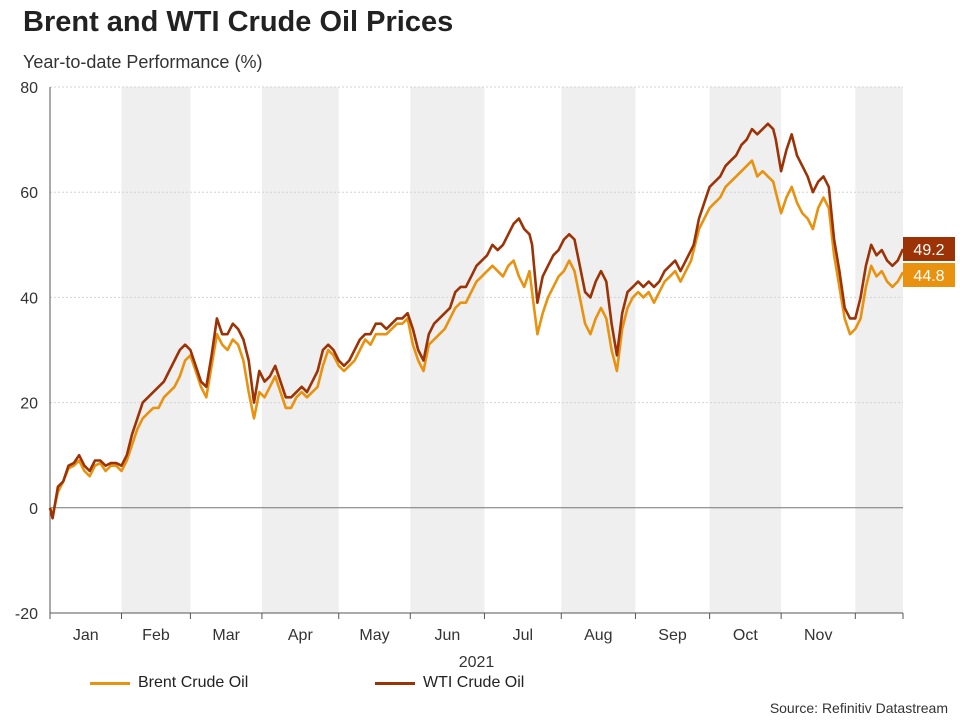  I want to click on legend-swatch-wti, so click(395, 683).